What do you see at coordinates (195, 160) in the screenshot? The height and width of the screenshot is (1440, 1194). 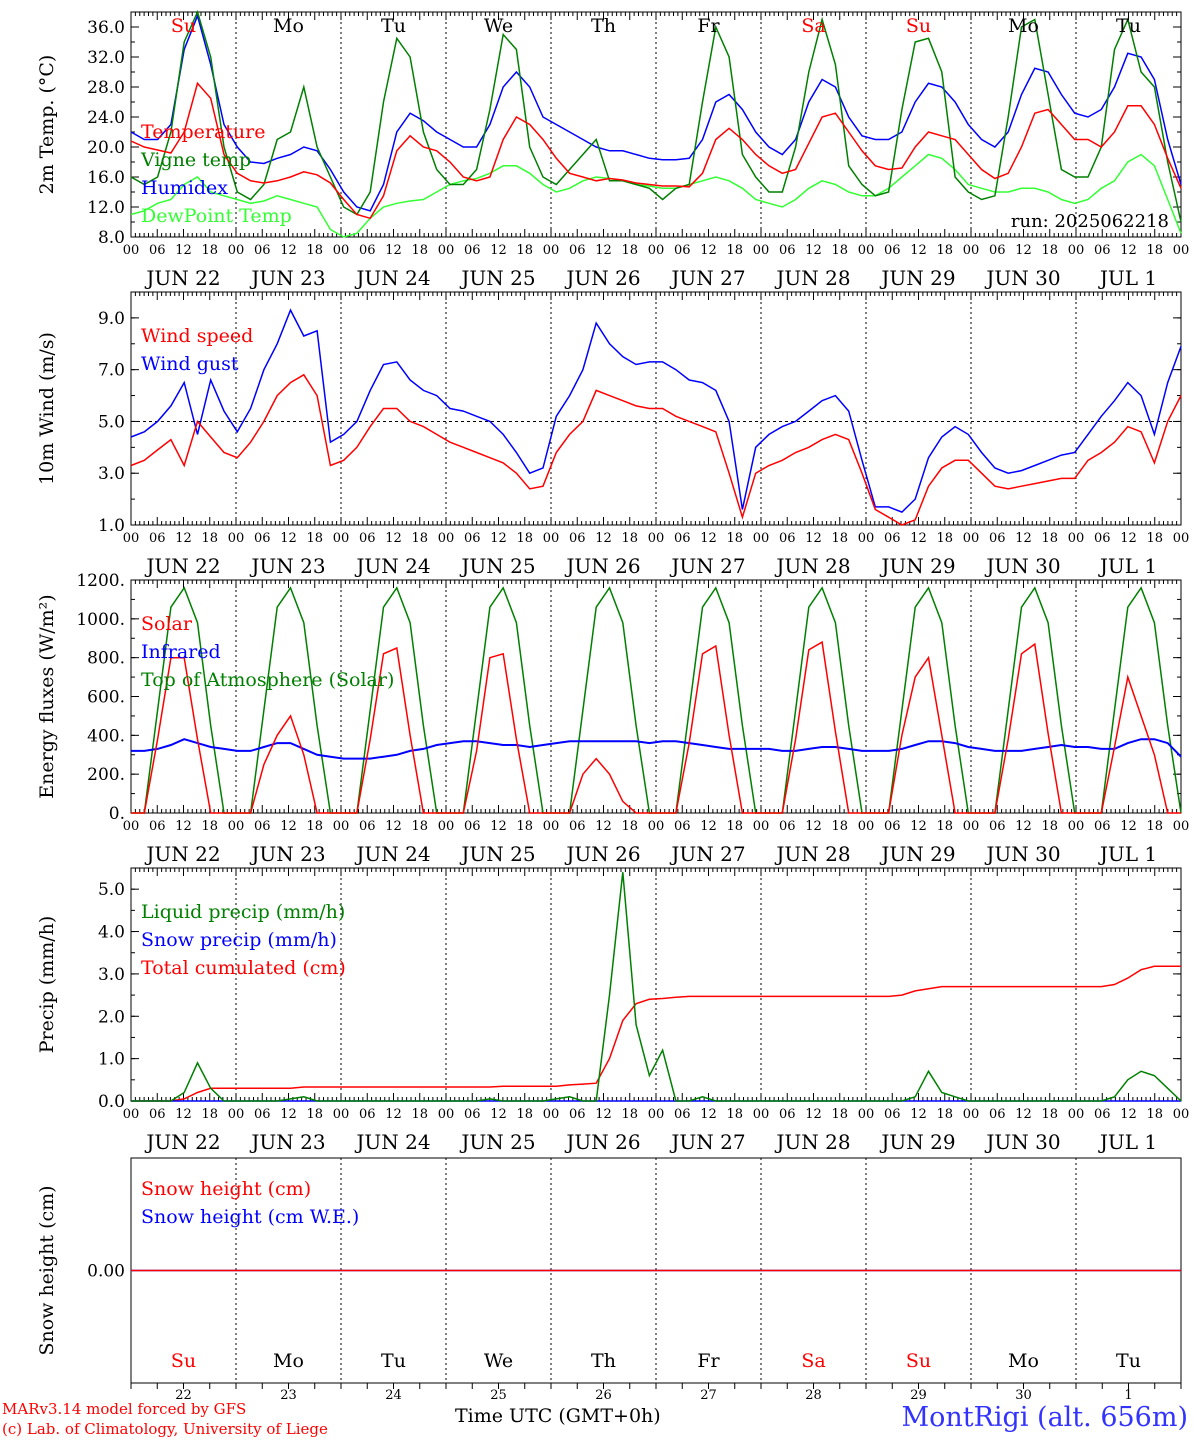 I see `legend-entry: Vigne temp` at bounding box center [195, 160].